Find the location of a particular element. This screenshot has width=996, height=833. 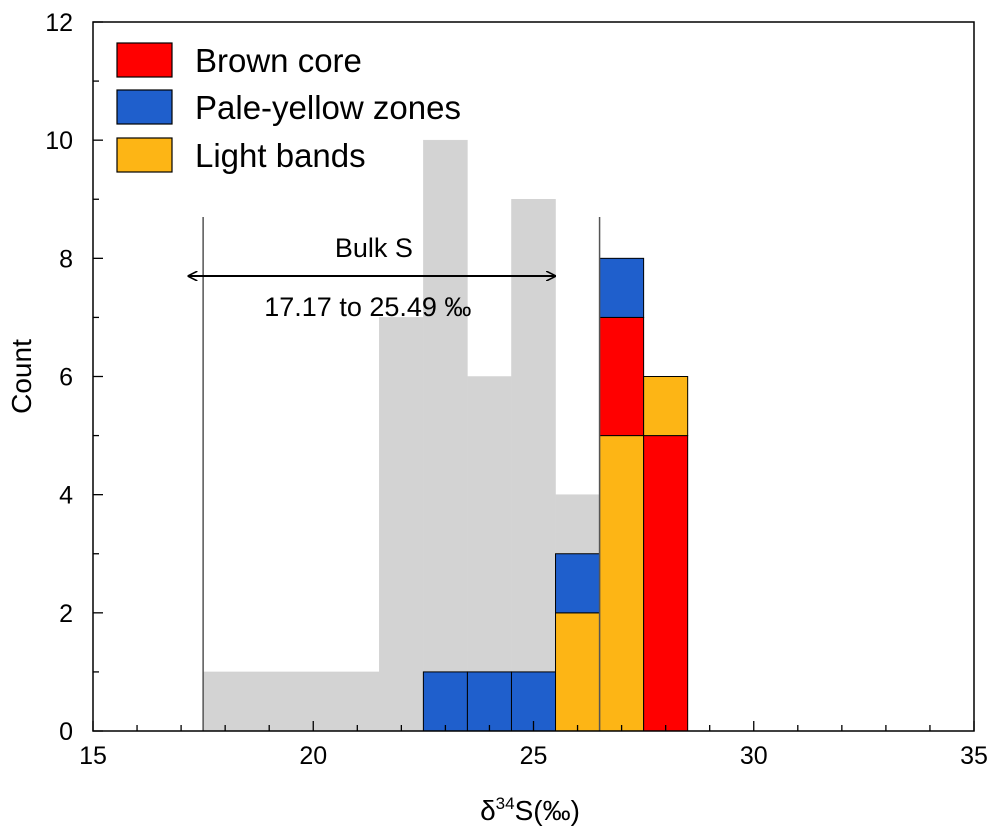

x-tick-label: 25 is located at coordinates (534, 756).